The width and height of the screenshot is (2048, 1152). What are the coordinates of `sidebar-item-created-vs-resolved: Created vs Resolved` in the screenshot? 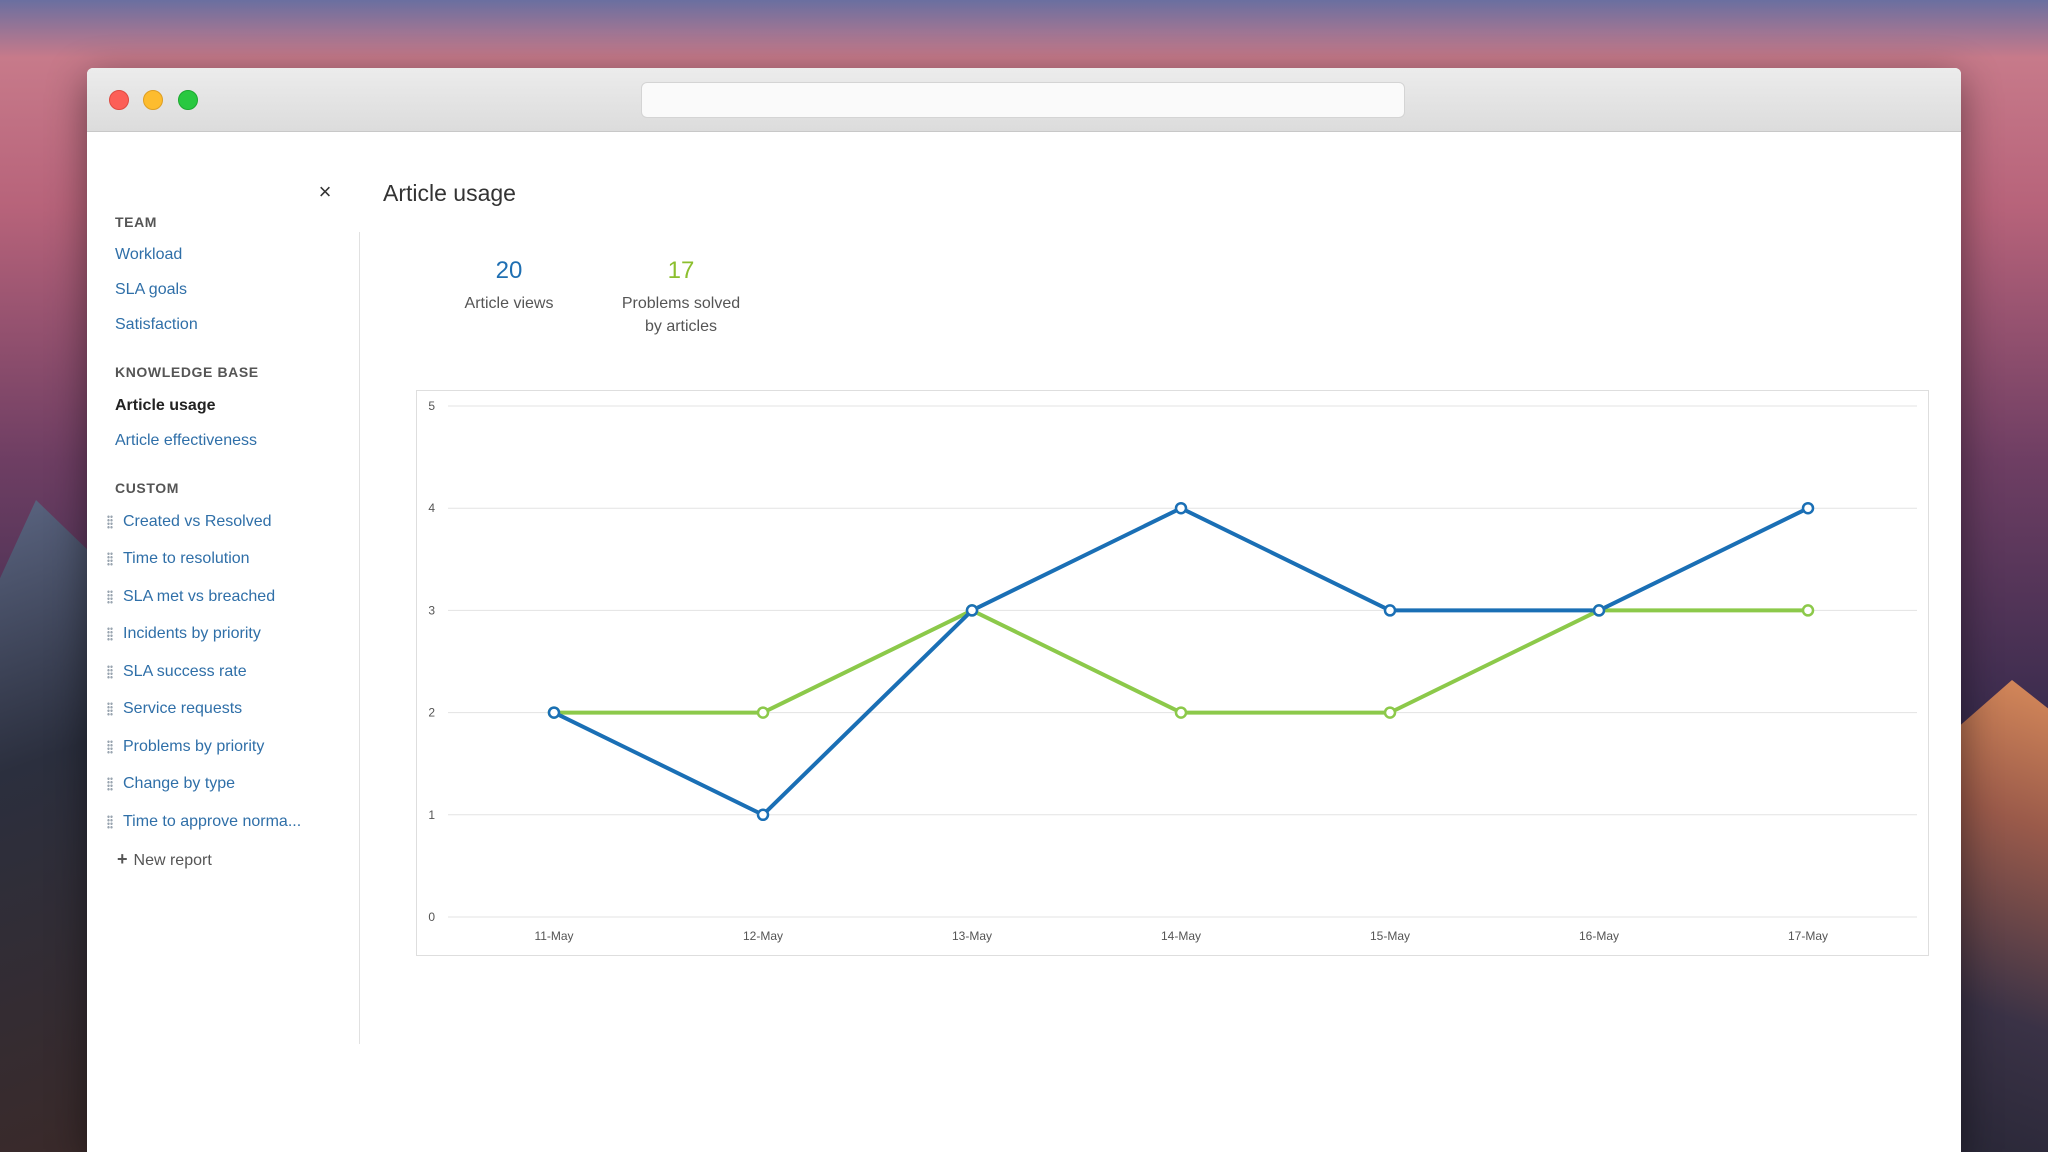 It's located at (189, 522).